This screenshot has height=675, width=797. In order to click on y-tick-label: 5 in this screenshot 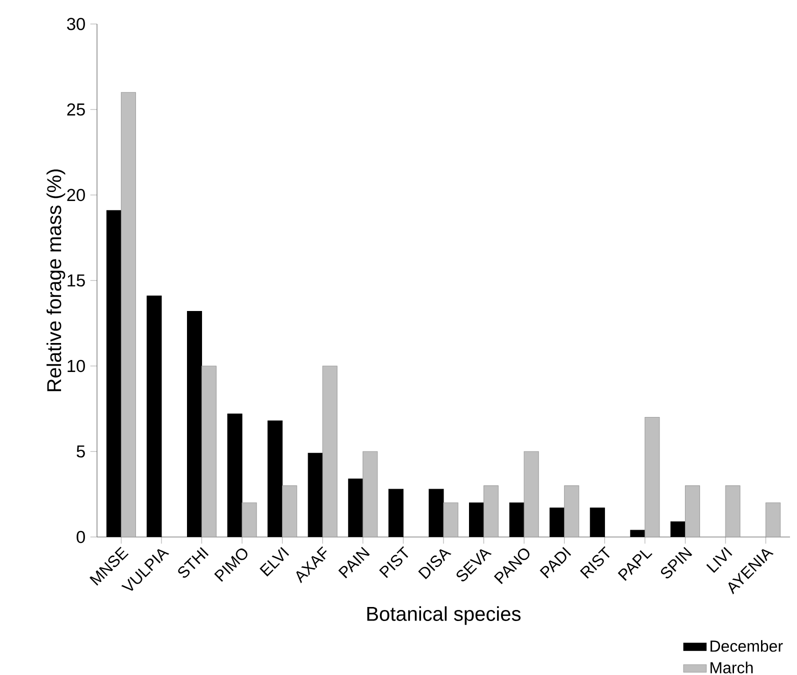, I will do `click(80, 451)`.